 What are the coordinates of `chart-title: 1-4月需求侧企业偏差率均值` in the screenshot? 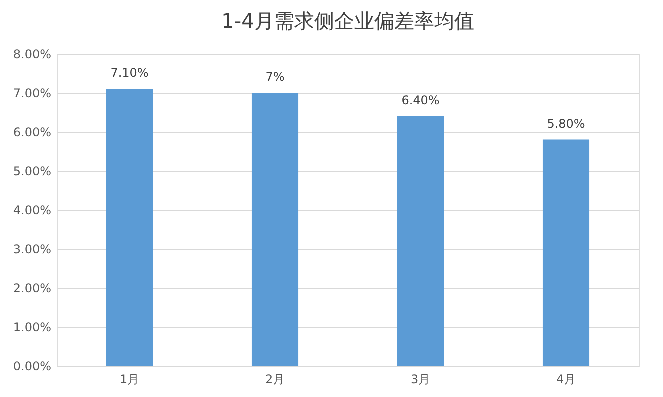 It's located at (348, 21).